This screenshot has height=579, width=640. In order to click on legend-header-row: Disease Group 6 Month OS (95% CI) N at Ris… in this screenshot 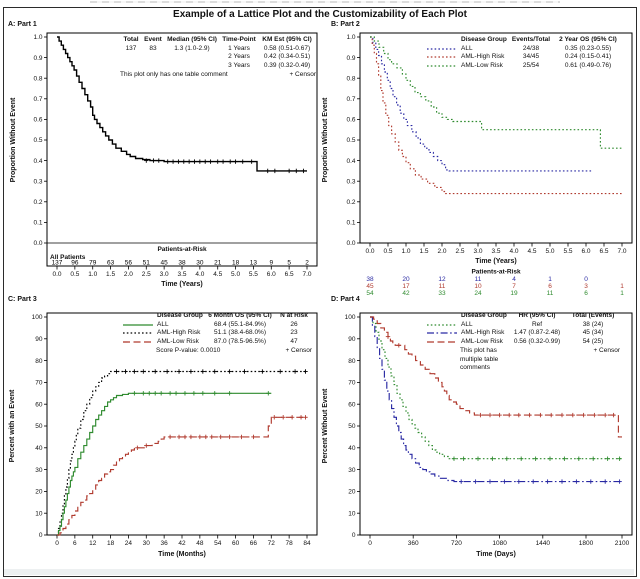, I will do `click(216, 316)`.